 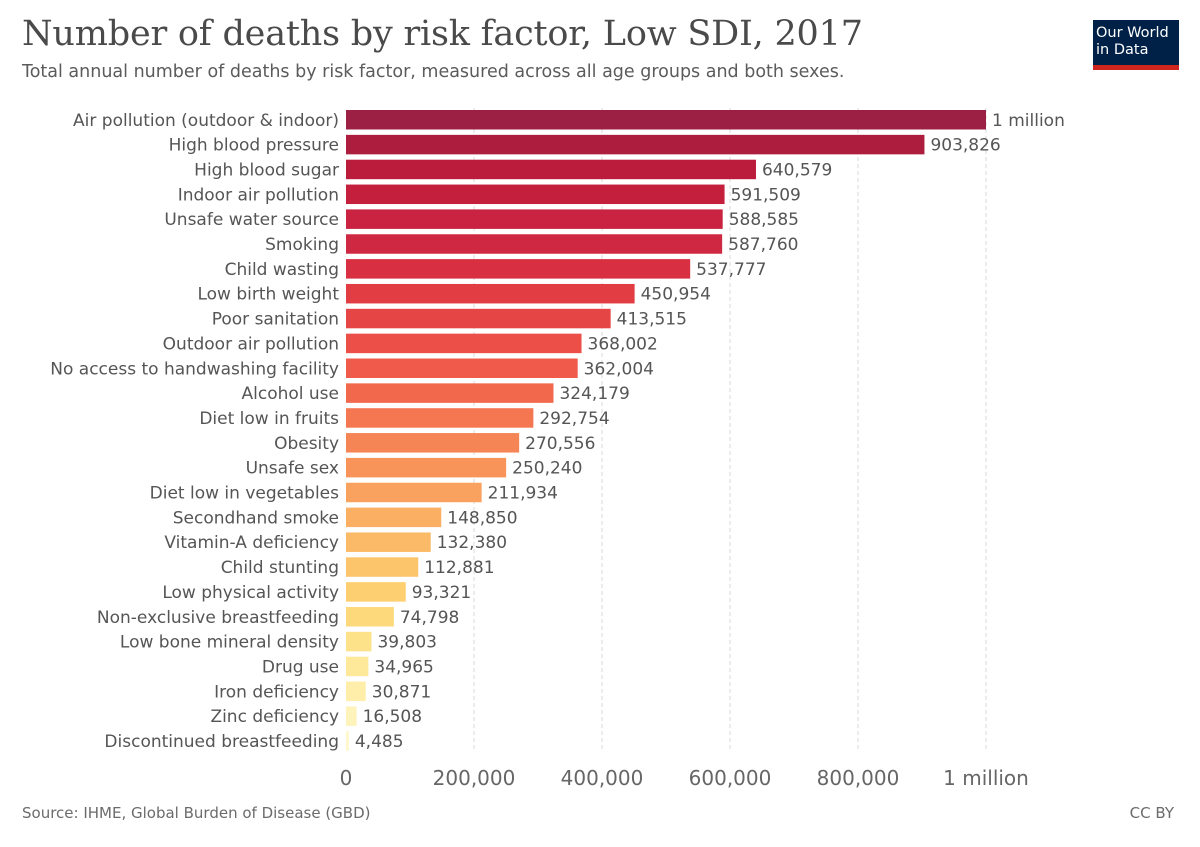 I want to click on category-label: Diet low in fruits, so click(x=269, y=419).